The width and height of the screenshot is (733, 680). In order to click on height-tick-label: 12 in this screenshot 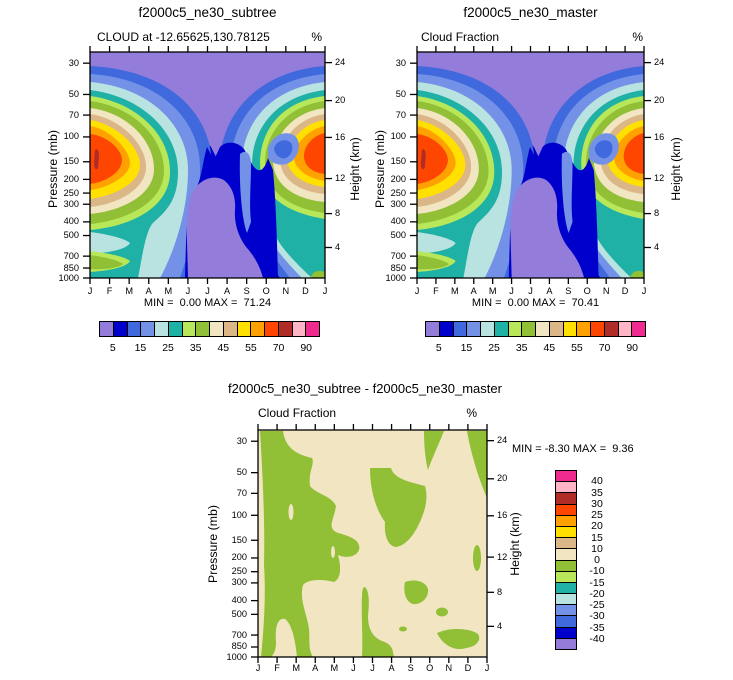, I will do `click(659, 178)`.